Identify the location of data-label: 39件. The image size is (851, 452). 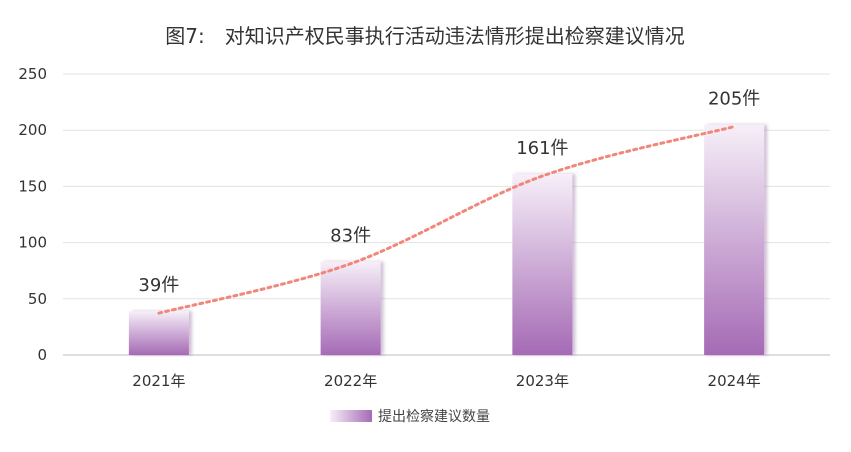
(158, 285).